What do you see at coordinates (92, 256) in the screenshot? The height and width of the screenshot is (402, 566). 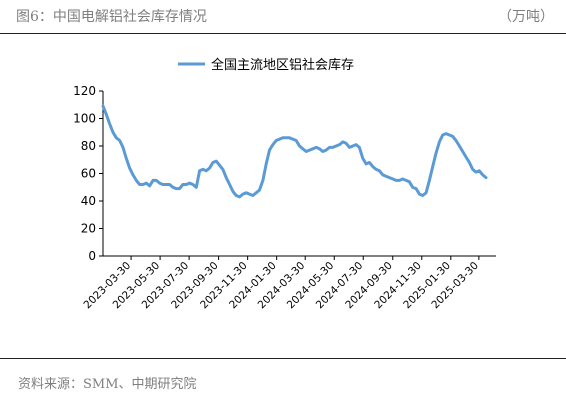 I see `y-tick-label: 0` at bounding box center [92, 256].